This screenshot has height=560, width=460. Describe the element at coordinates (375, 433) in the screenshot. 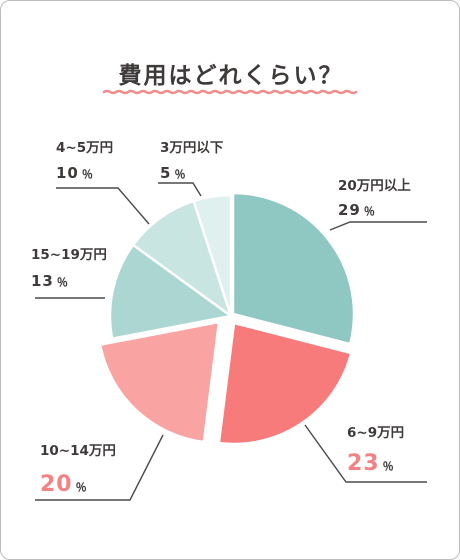

I see `slice-label: 6~9万円` at that location.